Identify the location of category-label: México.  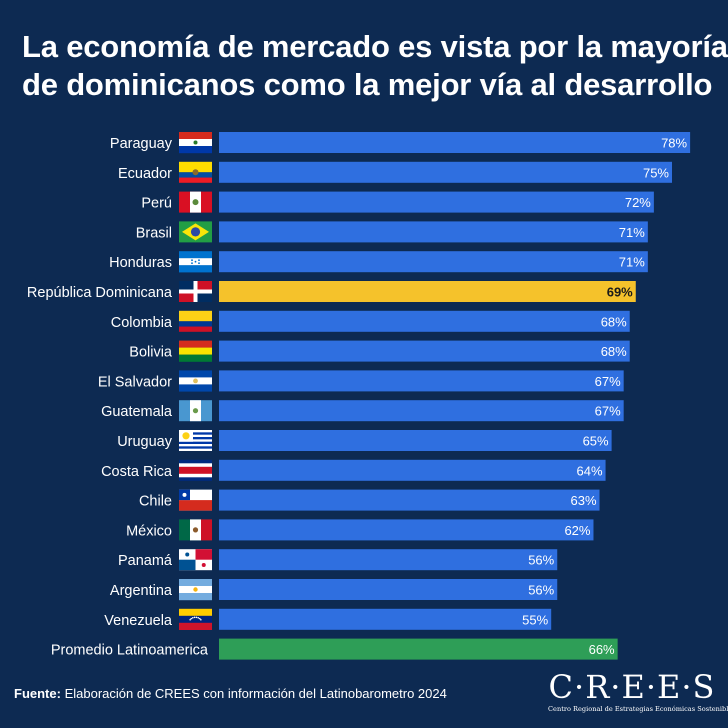
(149, 531).